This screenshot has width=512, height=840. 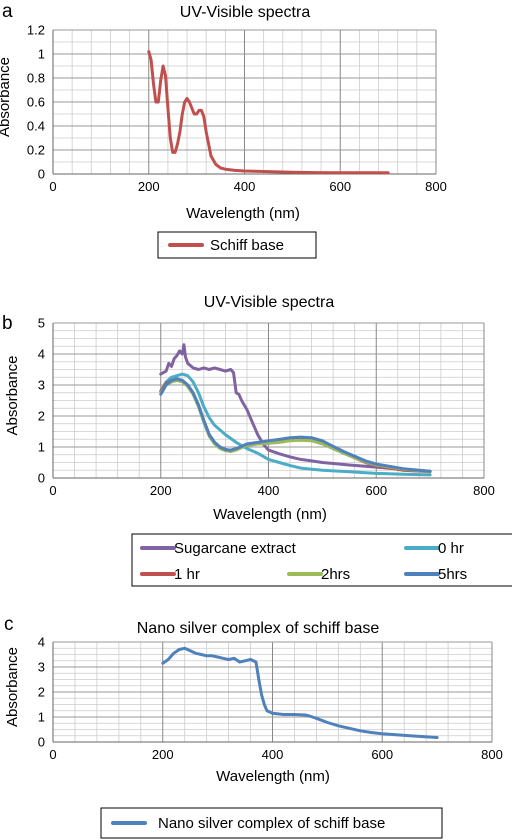 What do you see at coordinates (335, 574) in the screenshot?
I see `legend-label: 2hrs` at bounding box center [335, 574].